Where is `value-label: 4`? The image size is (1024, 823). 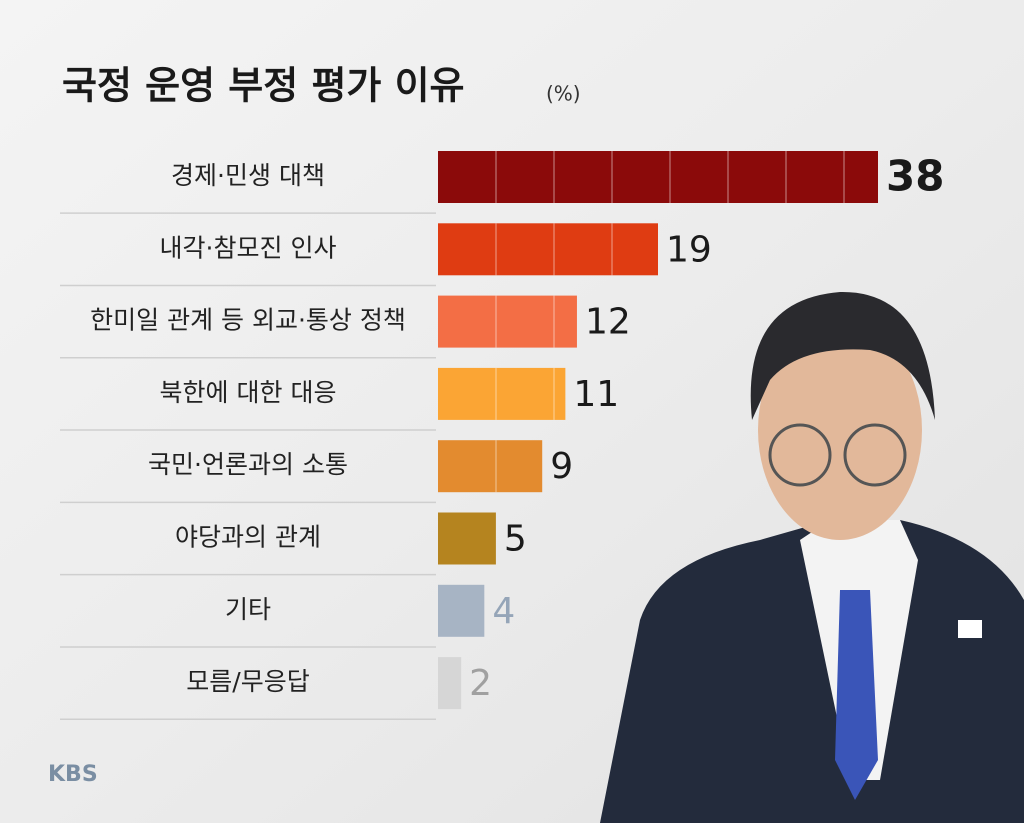
value-label: 4 is located at coordinates (503, 611).